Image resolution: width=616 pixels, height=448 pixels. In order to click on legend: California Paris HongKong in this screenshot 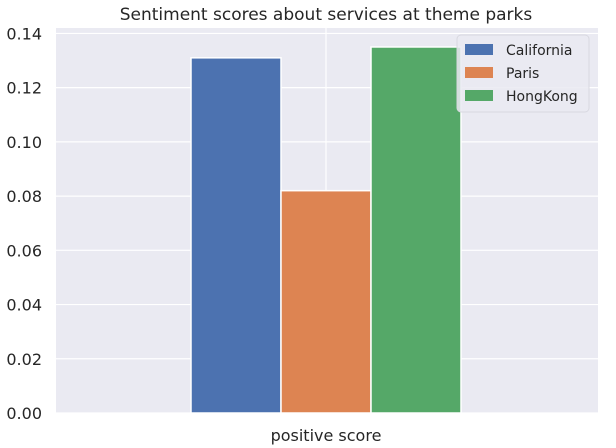, I will do `click(523, 73)`.